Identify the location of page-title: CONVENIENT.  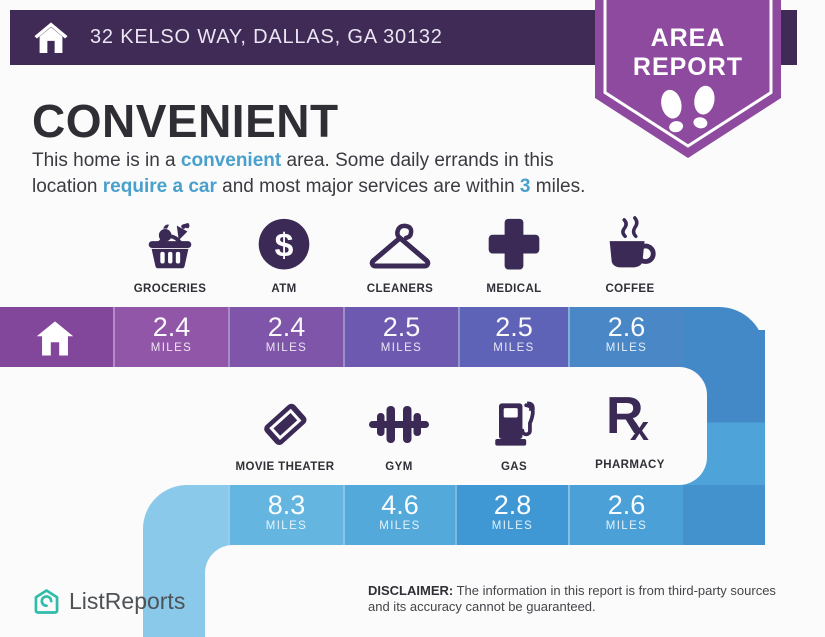
(185, 121).